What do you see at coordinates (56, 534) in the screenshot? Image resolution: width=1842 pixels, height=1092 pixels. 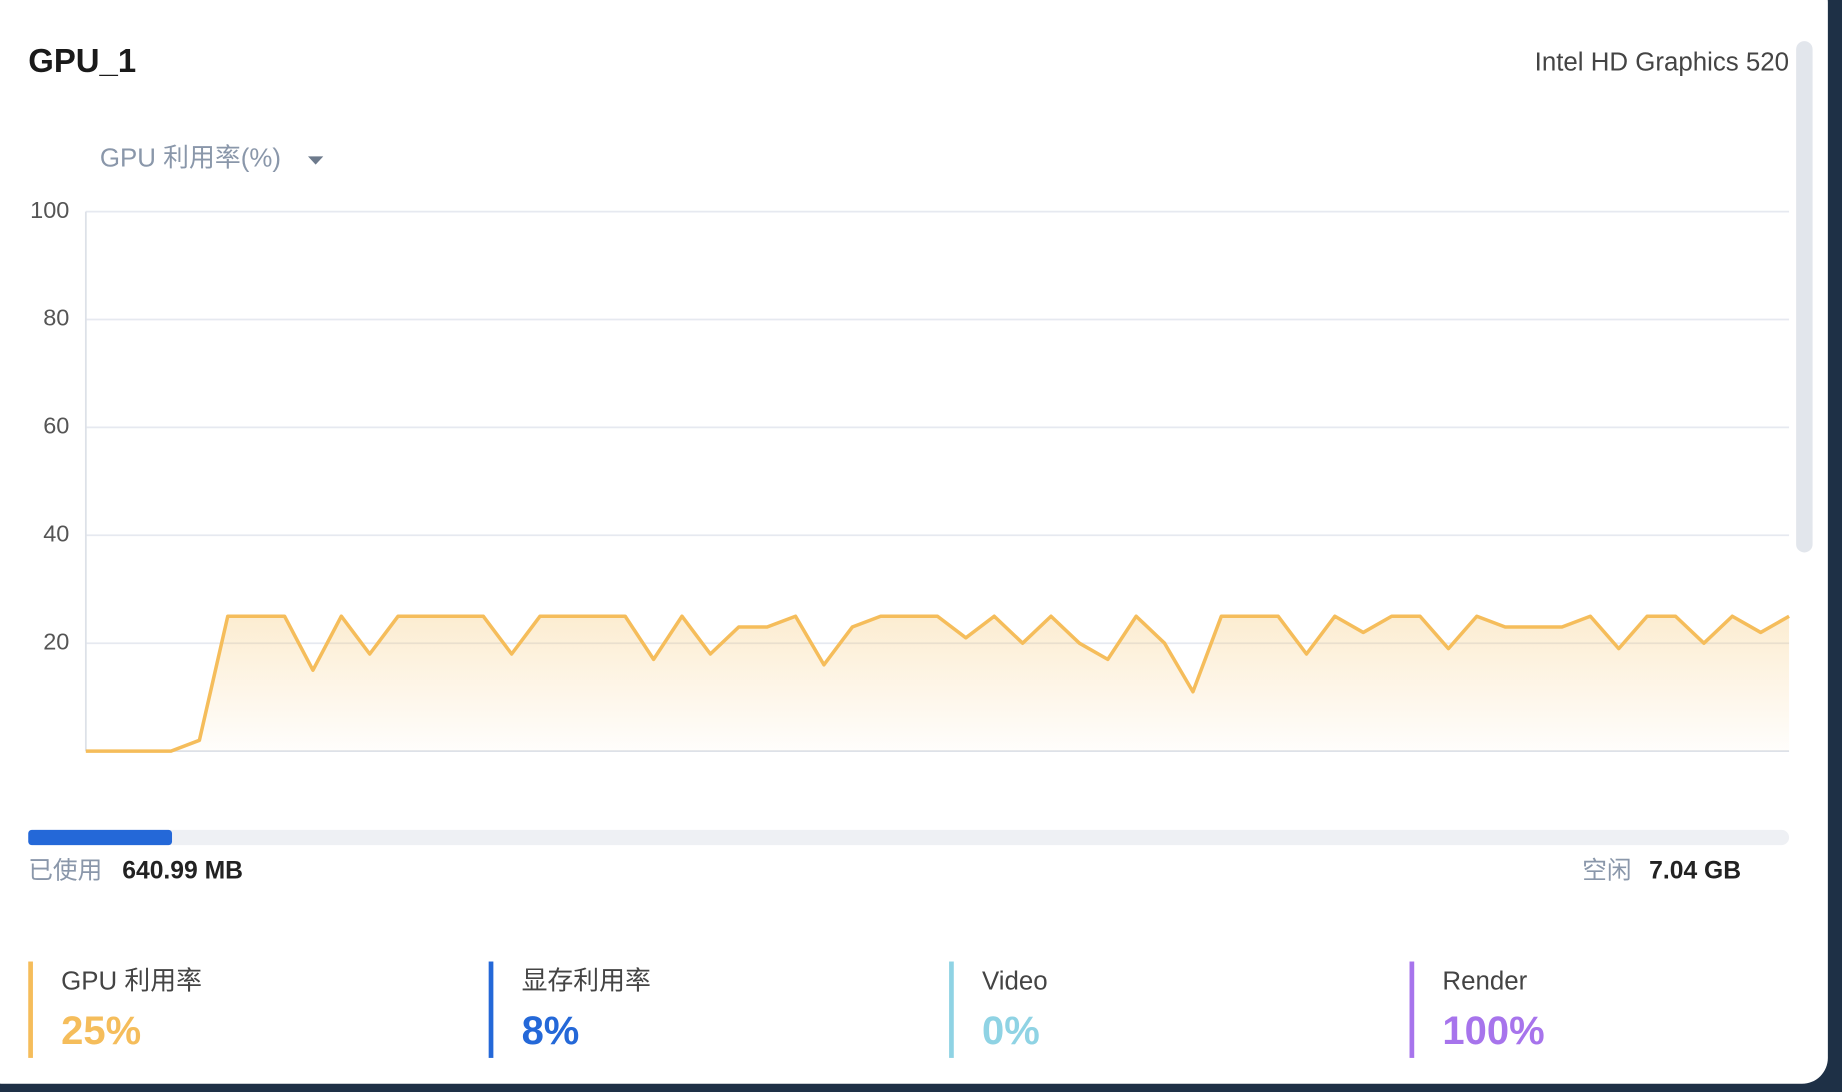 I see `y-tick-label: 40` at bounding box center [56, 534].